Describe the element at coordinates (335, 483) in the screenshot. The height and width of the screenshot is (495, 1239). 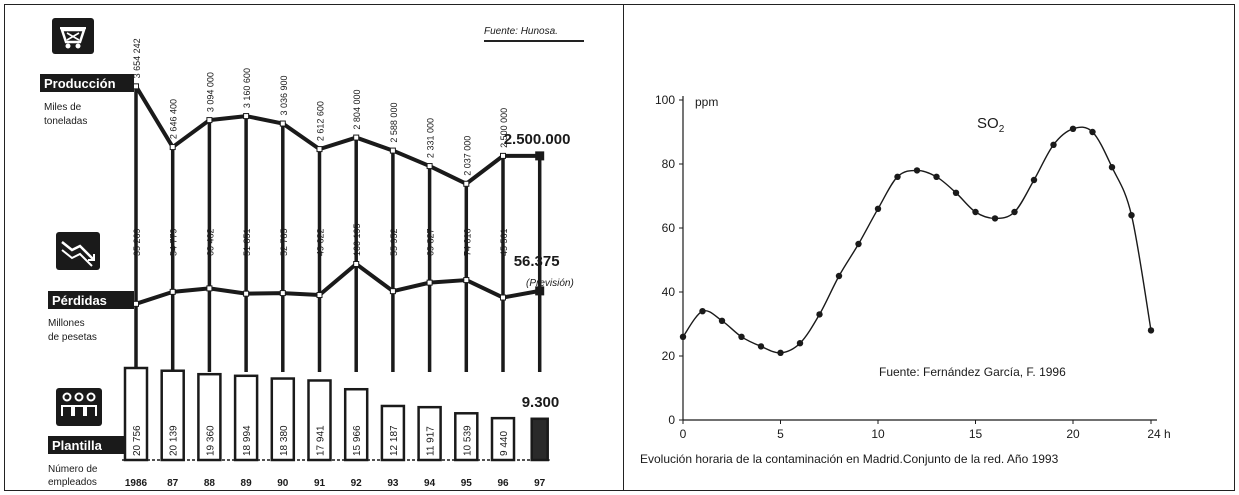
I see `year-labels: 1986 87 88 89 90 91 92 93 94 95 96 97` at that location.